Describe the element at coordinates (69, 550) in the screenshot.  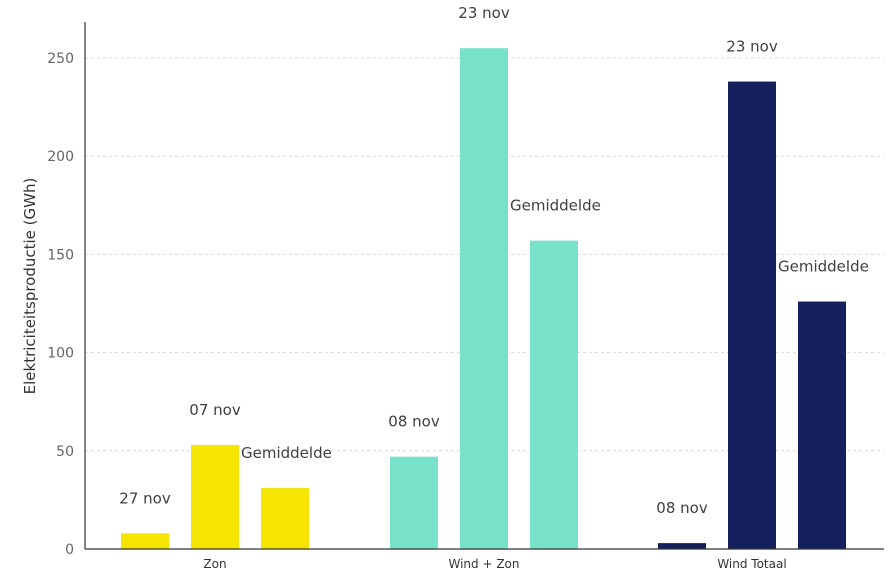
I see `y-tick-label: 0` at that location.